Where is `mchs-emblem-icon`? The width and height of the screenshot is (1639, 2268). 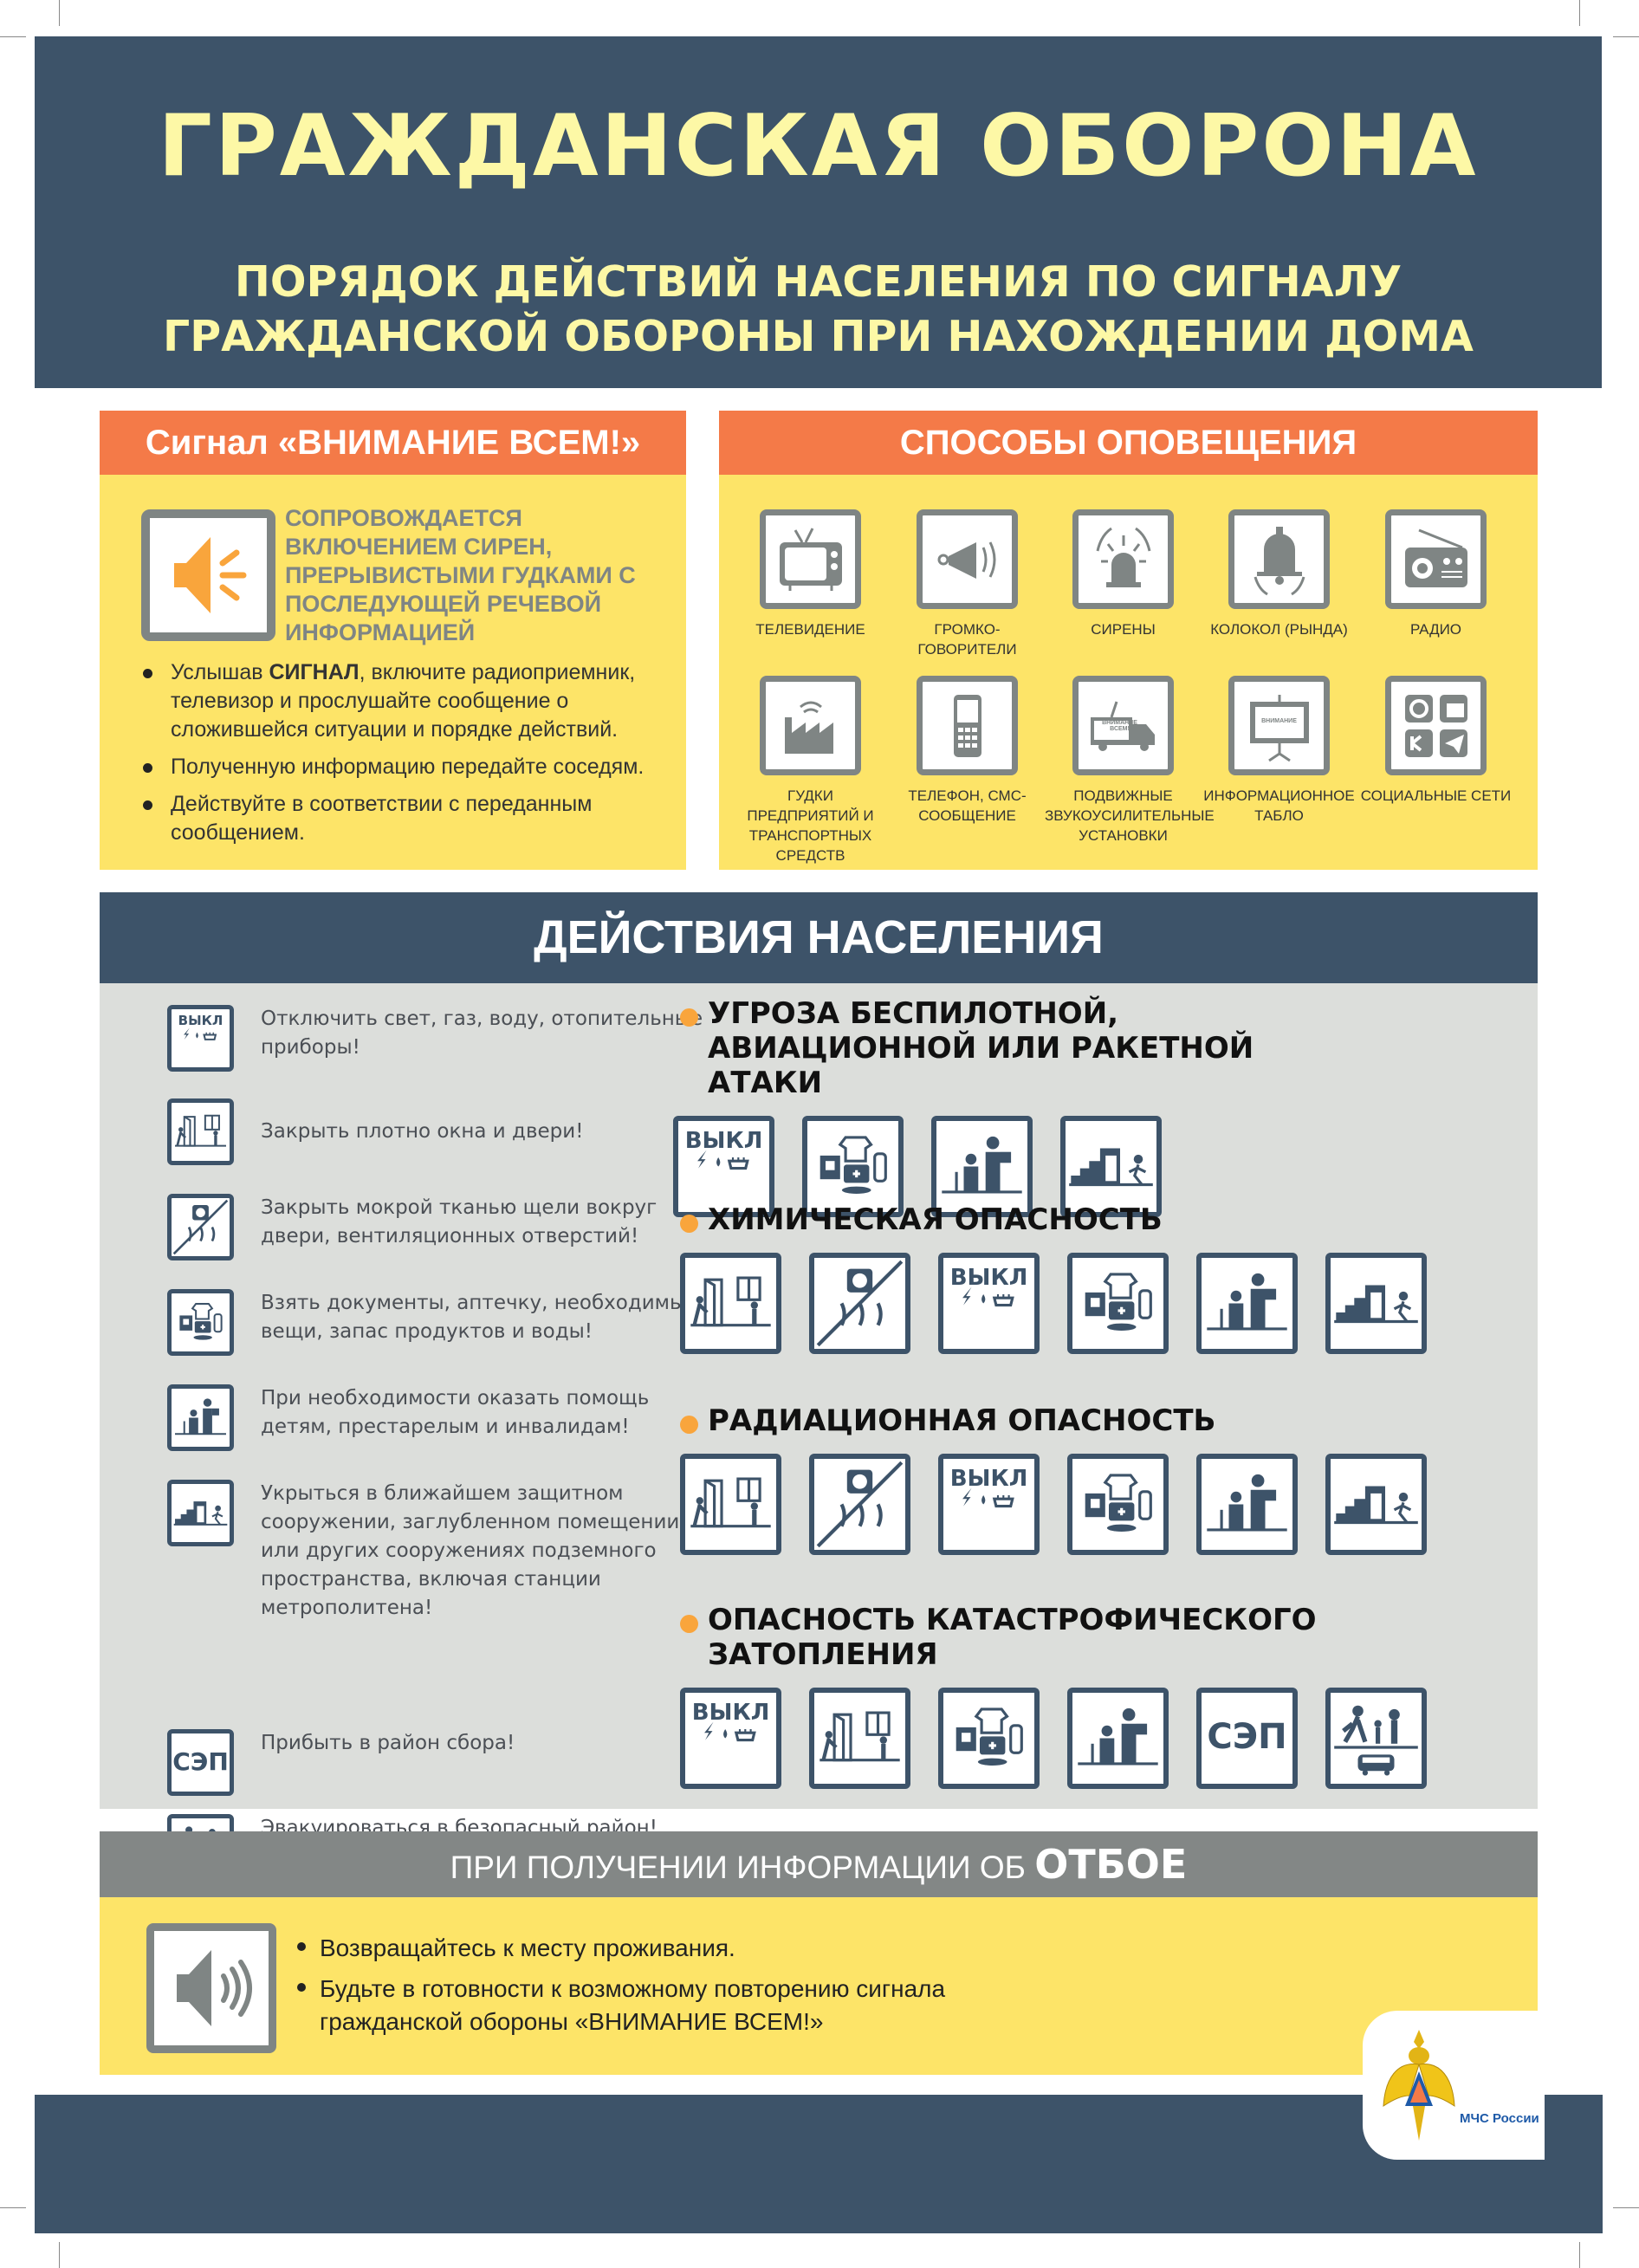 mchs-emblem-icon is located at coordinates (1419, 2085).